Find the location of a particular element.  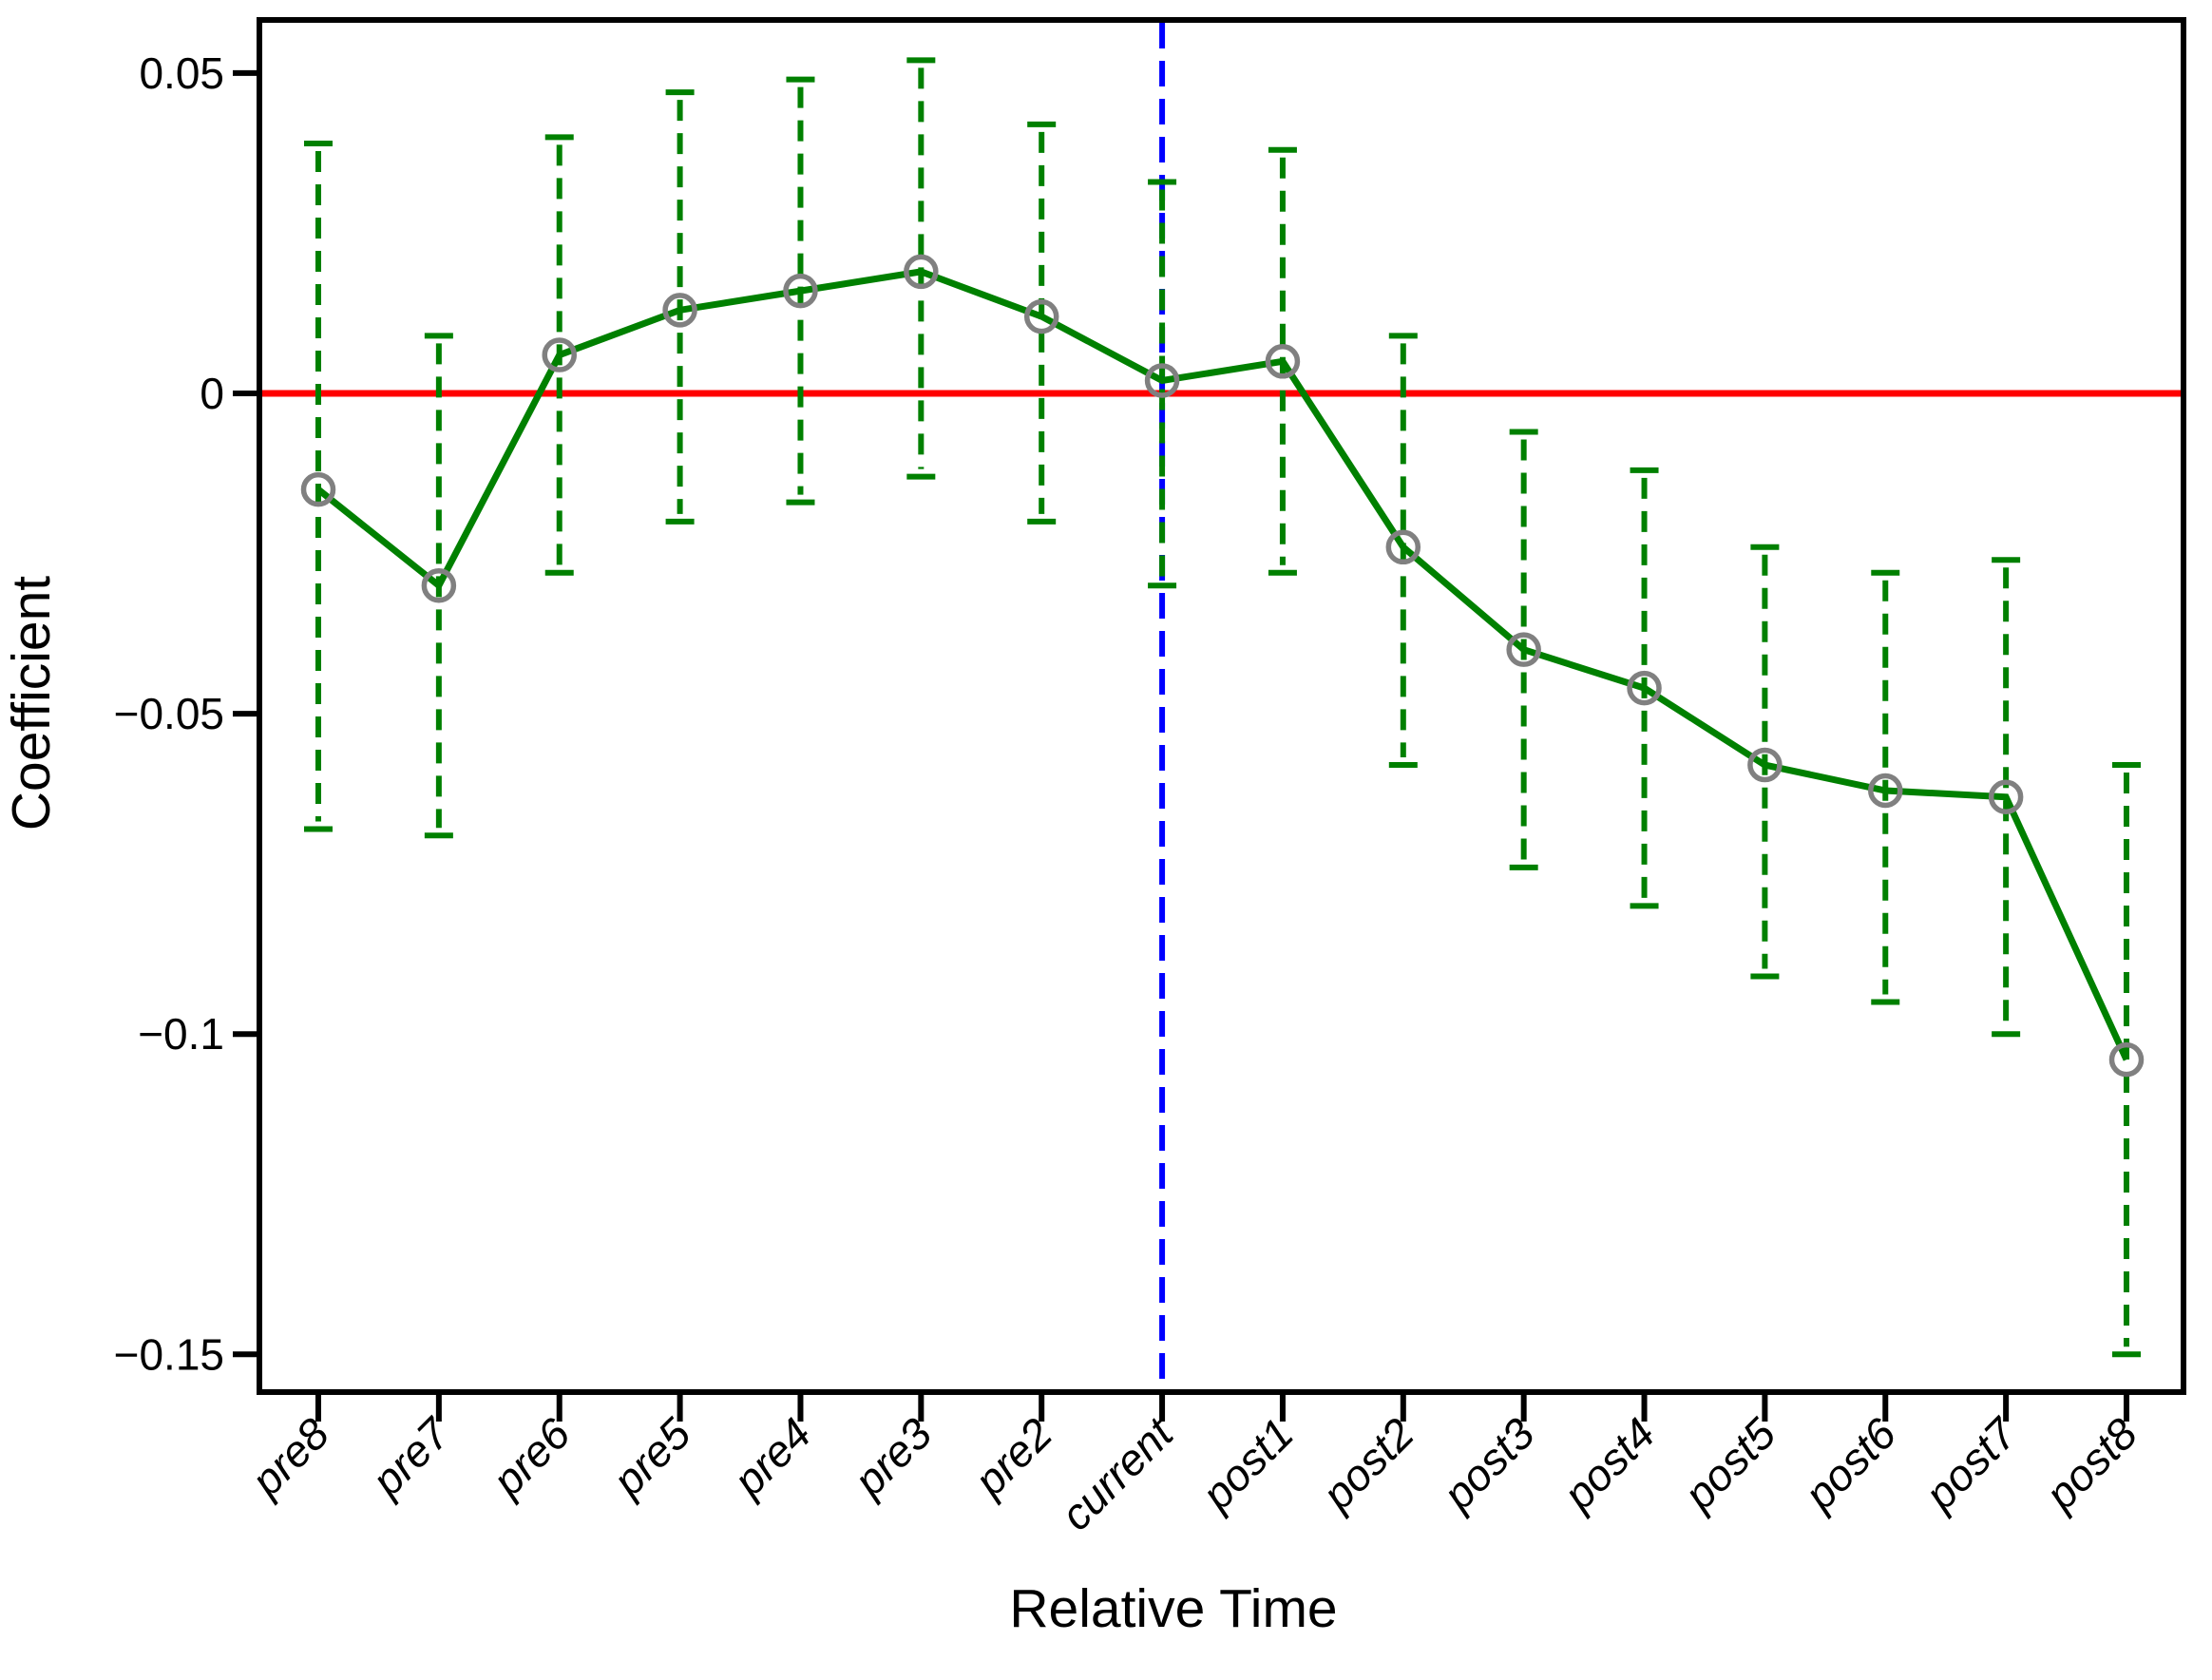

error-bar-post7 is located at coordinates (2006, 797).